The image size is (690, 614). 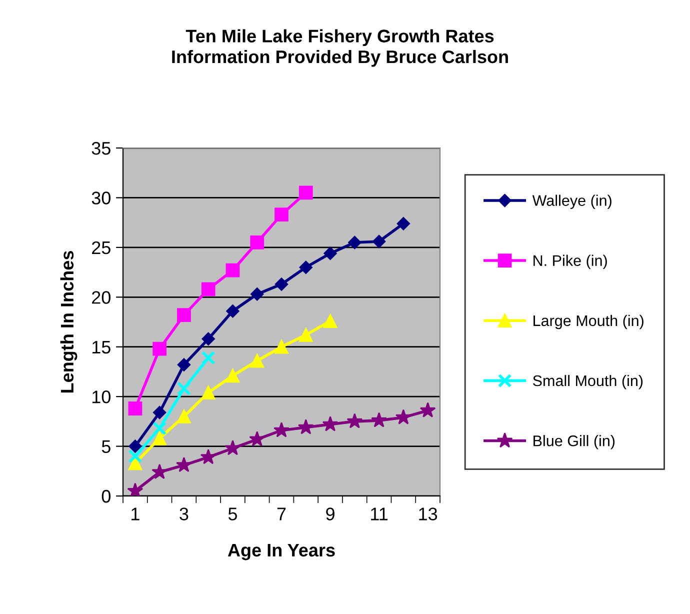 What do you see at coordinates (101, 397) in the screenshot?
I see `y-tick-label: 10` at bounding box center [101, 397].